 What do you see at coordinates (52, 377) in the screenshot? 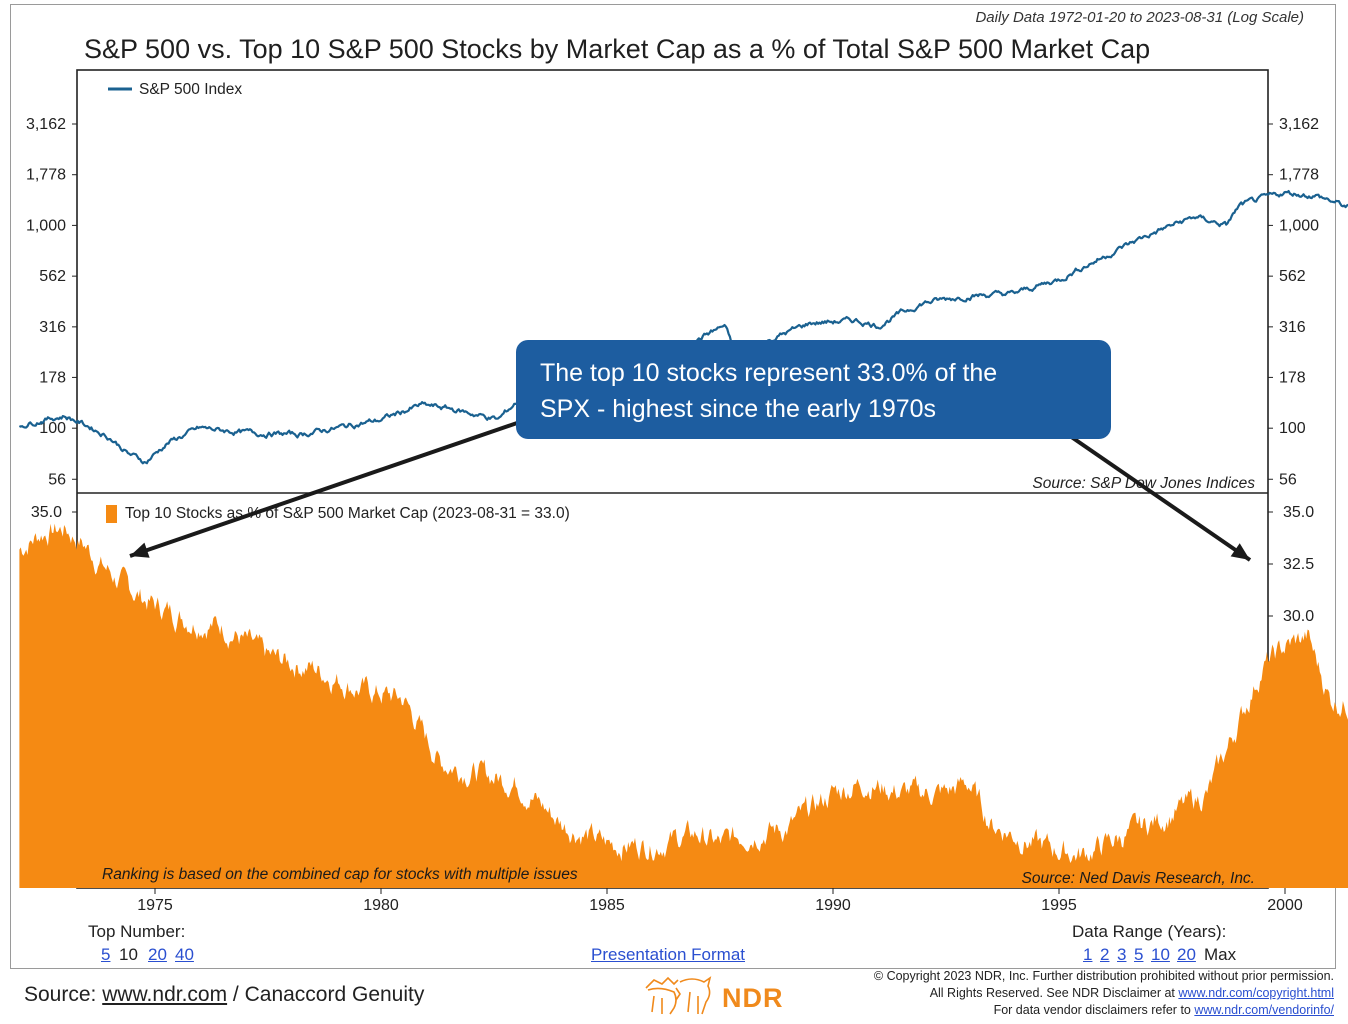
I see `upper-y-tick-label-left: 178` at bounding box center [52, 377].